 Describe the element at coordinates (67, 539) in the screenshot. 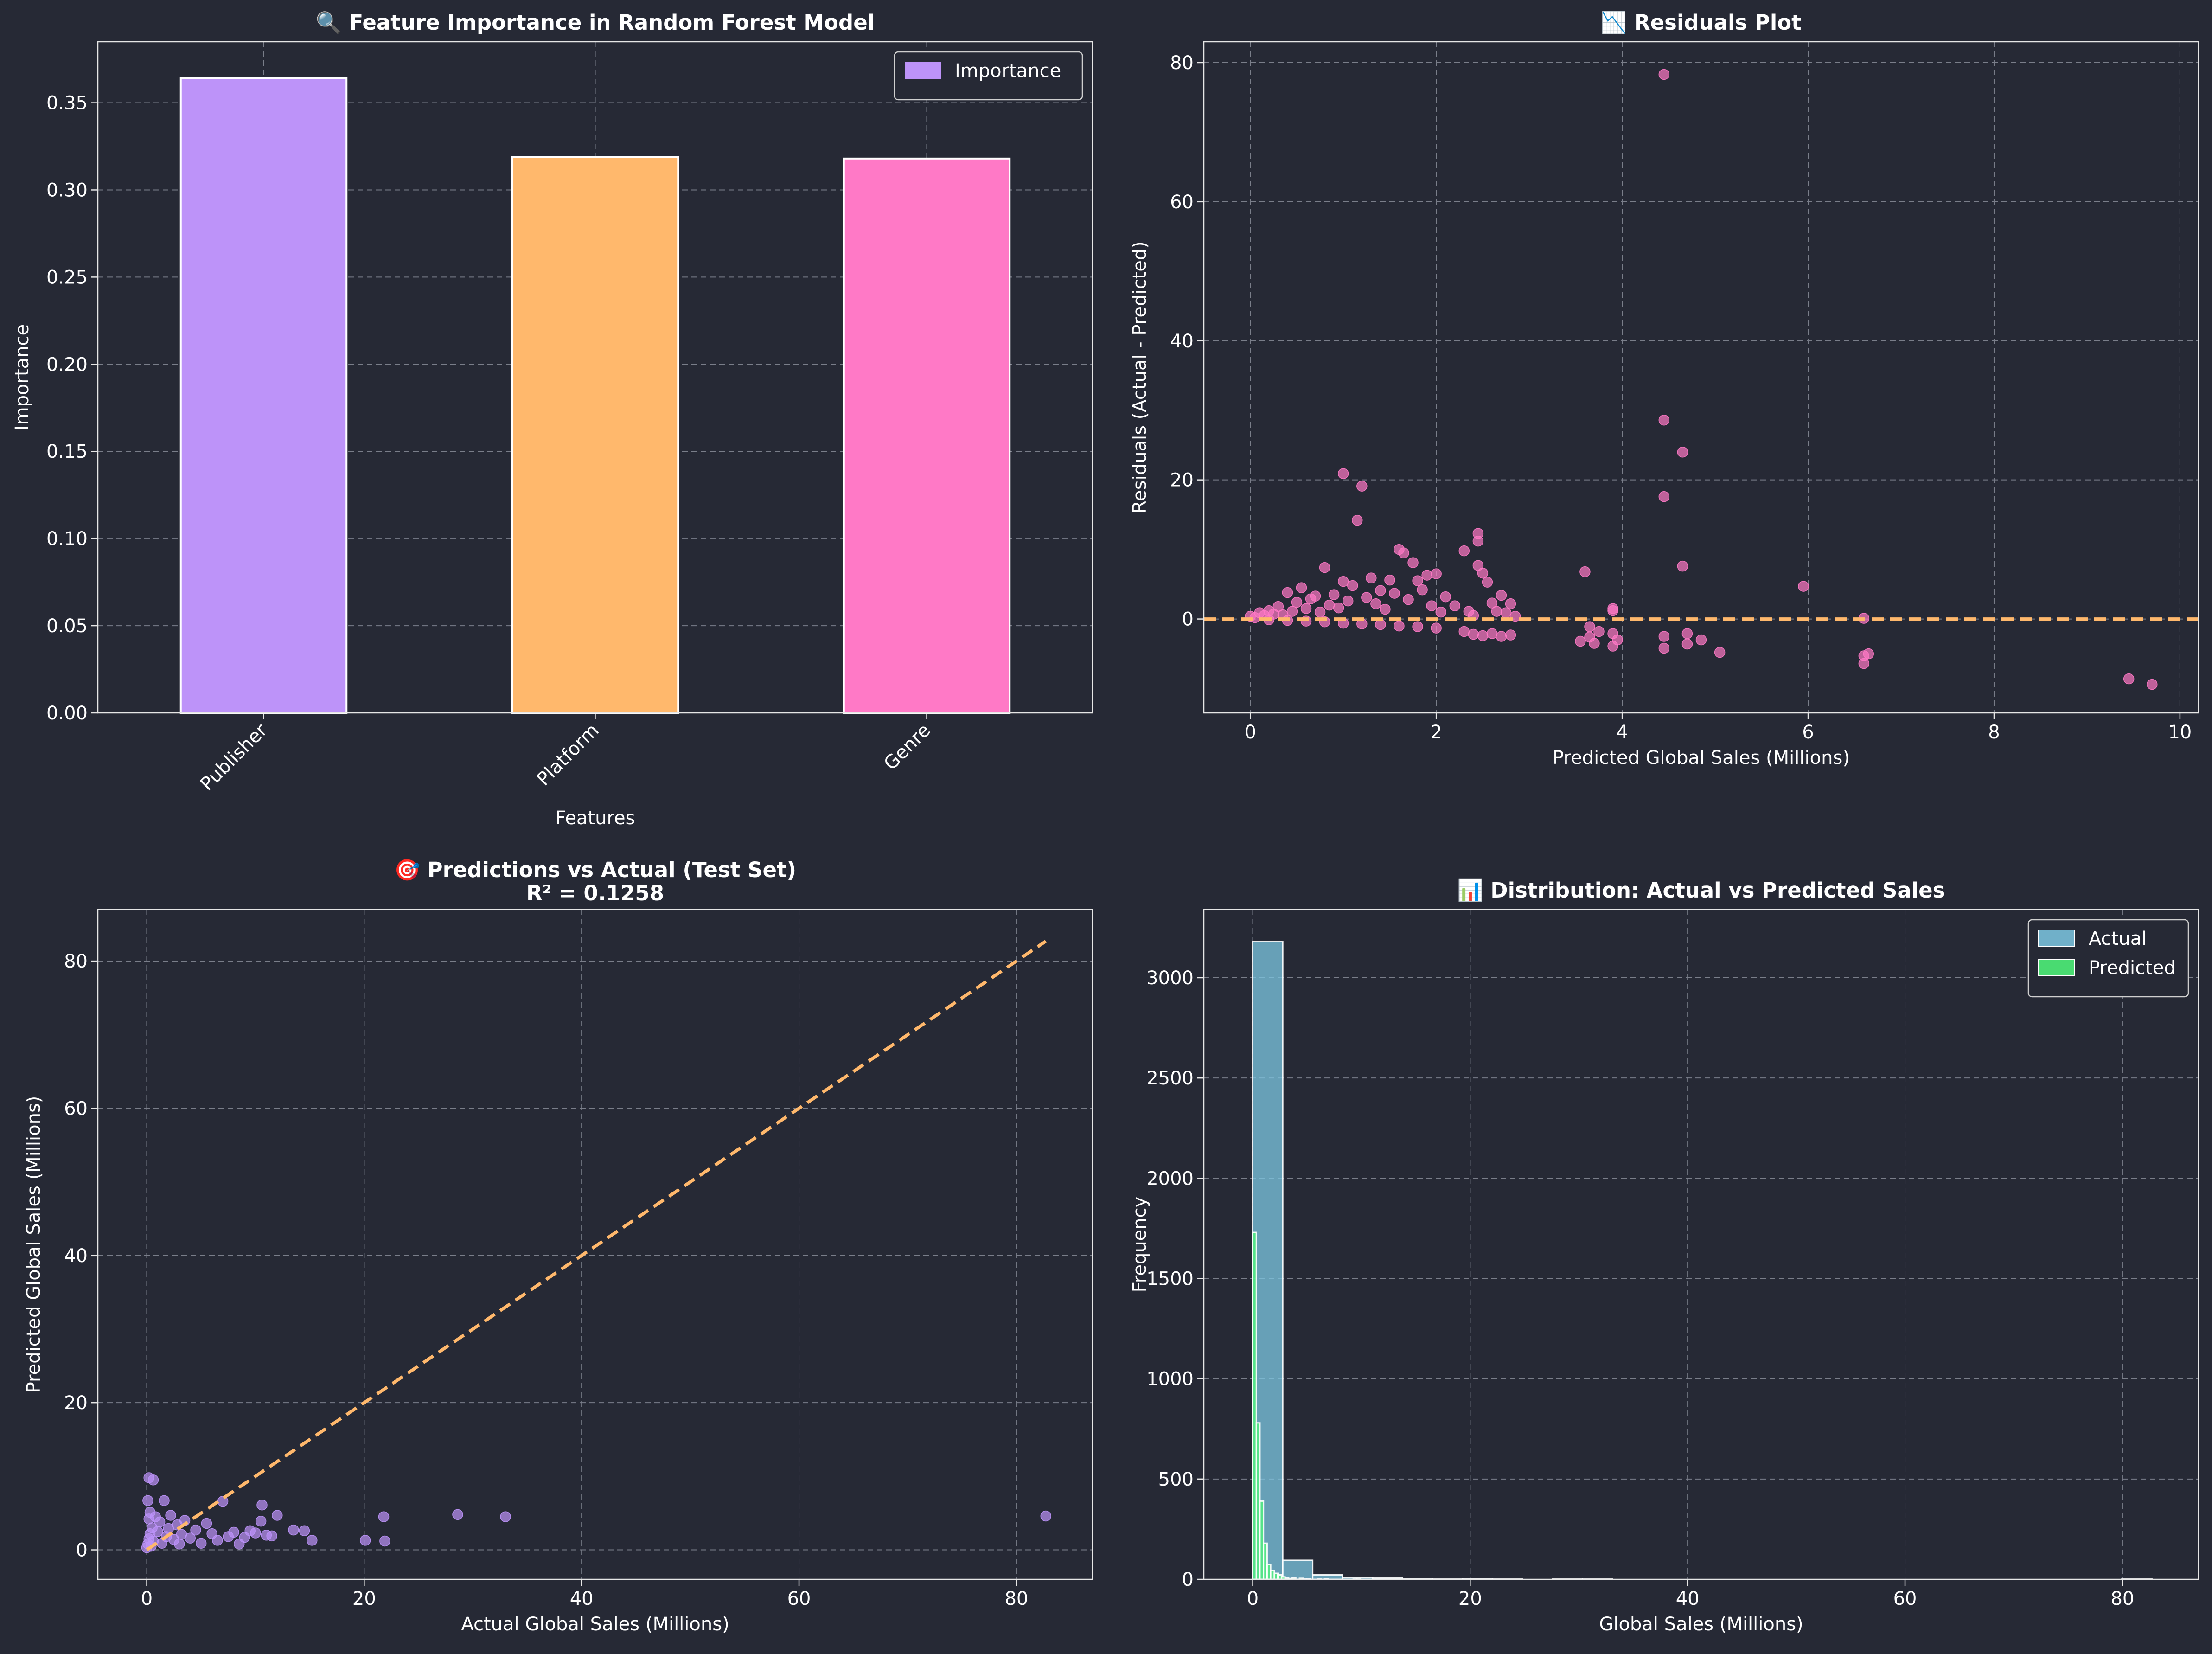

I see `y-tick-label: 0.10` at that location.